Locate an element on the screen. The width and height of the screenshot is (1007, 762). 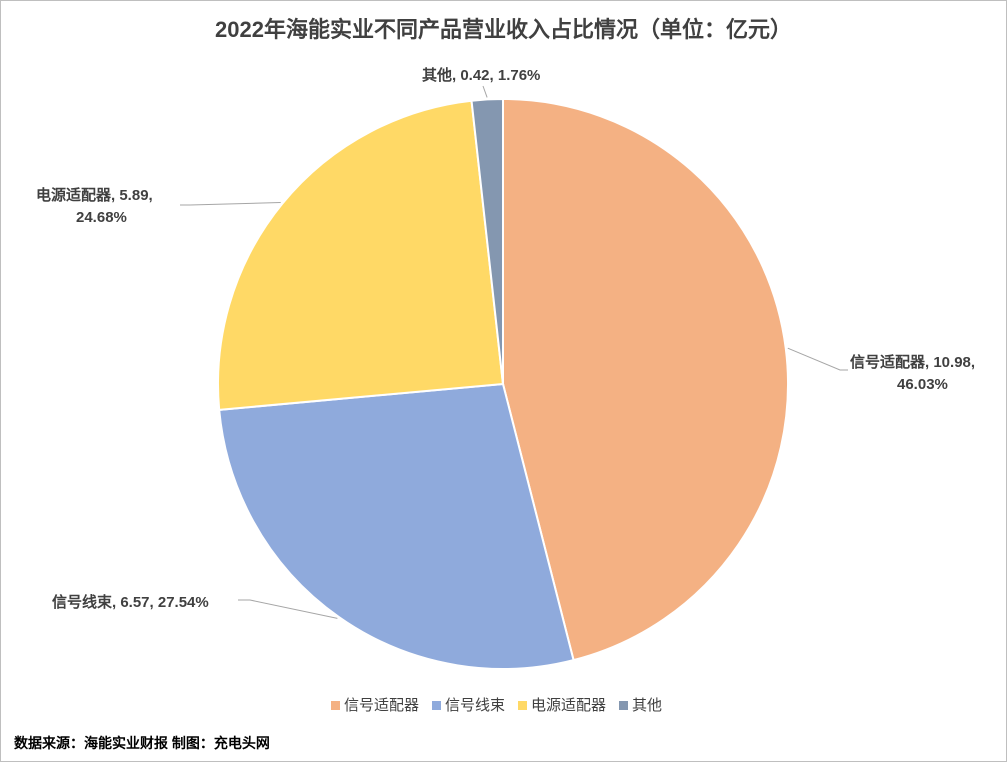
legend-label-1: 信号线束 is located at coordinates (475, 705).